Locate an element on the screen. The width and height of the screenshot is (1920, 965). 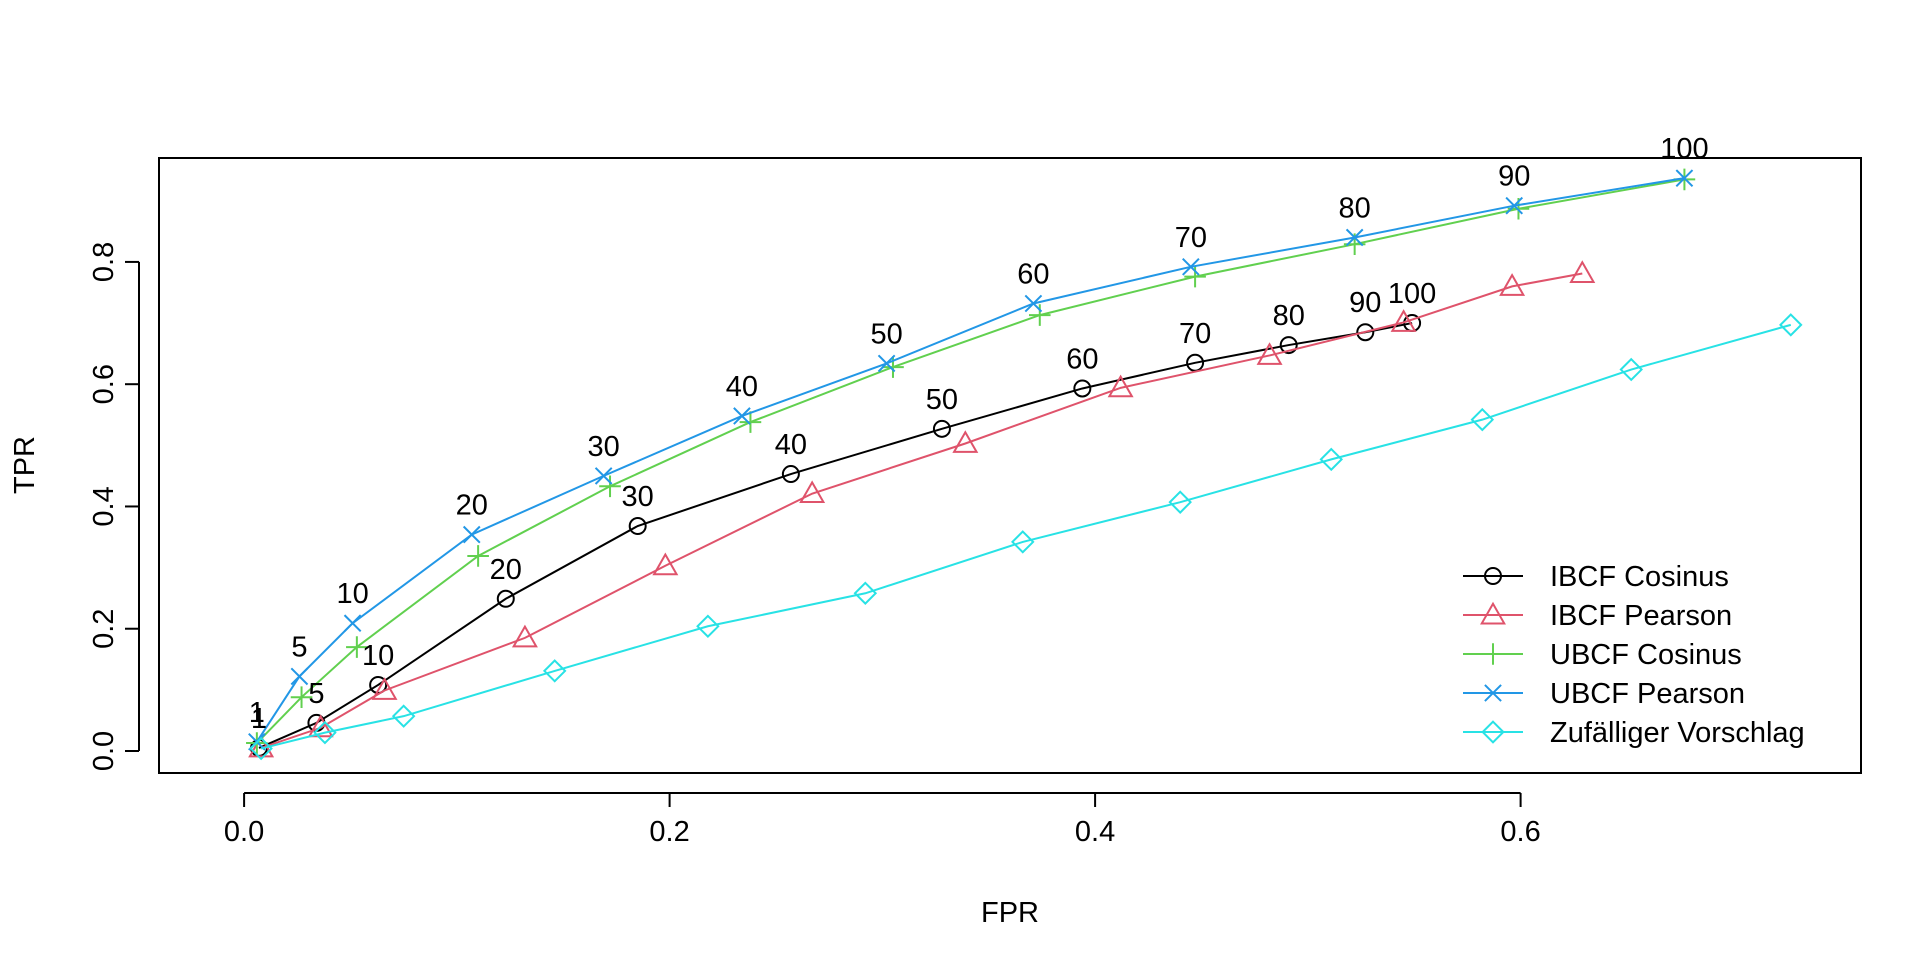
point-label: 60 is located at coordinates (1082, 359).